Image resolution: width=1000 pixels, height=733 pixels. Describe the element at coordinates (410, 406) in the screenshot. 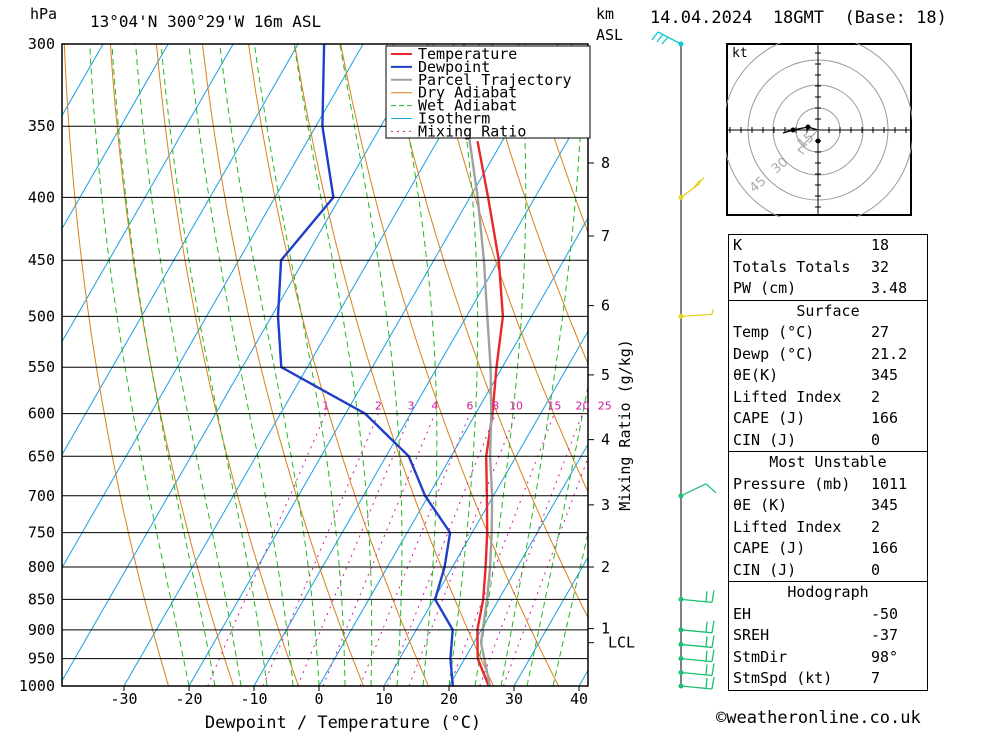

I see `mixing-ratio-label: 3` at that location.